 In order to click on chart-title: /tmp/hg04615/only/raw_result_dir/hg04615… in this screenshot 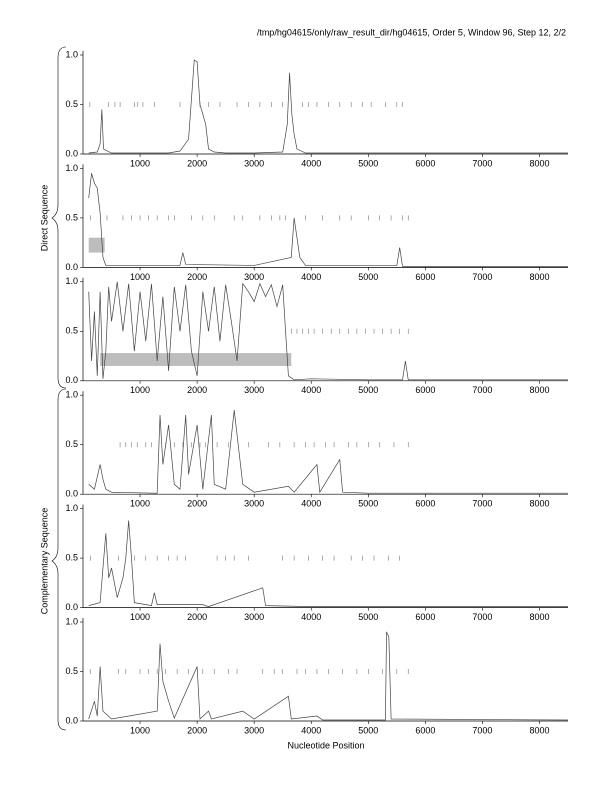, I will do `click(411, 32)`.